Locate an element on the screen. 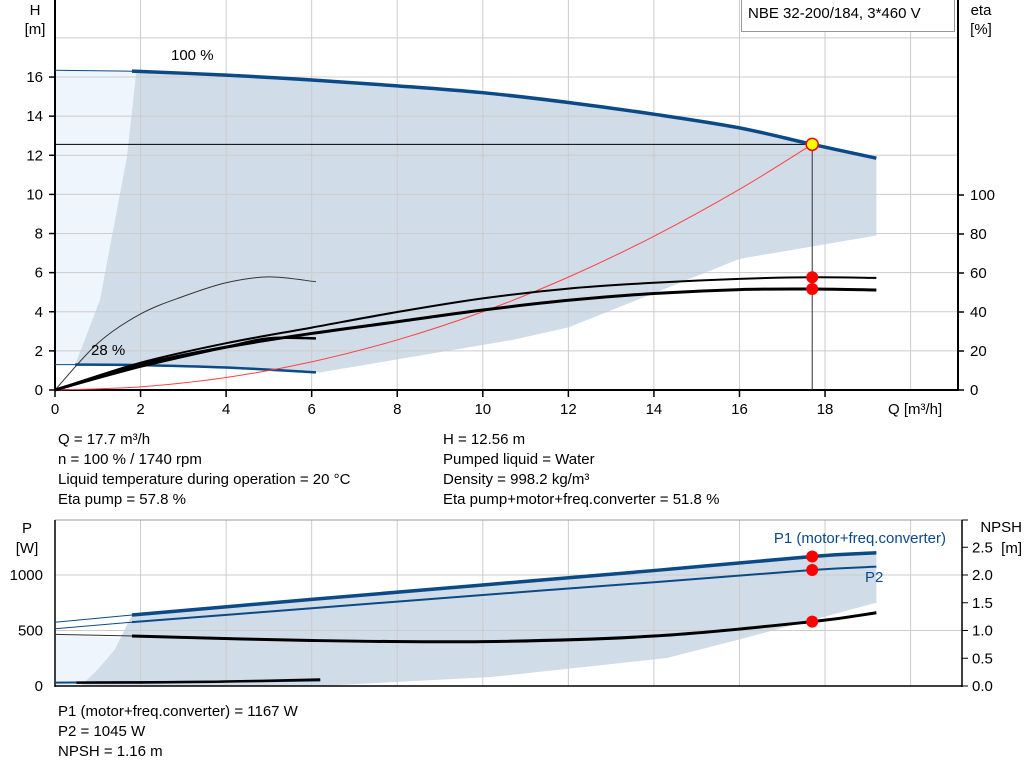 The width and height of the screenshot is (1024, 781). x-tick-label: 8 is located at coordinates (397, 409).